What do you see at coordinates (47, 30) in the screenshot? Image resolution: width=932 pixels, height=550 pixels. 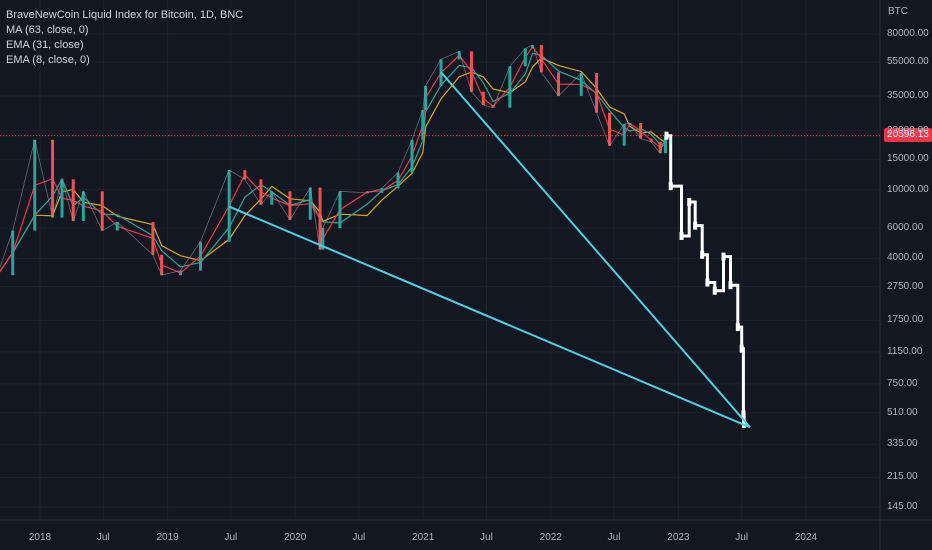 I see `legend-ma: MA (63, close, 0)` at bounding box center [47, 30].